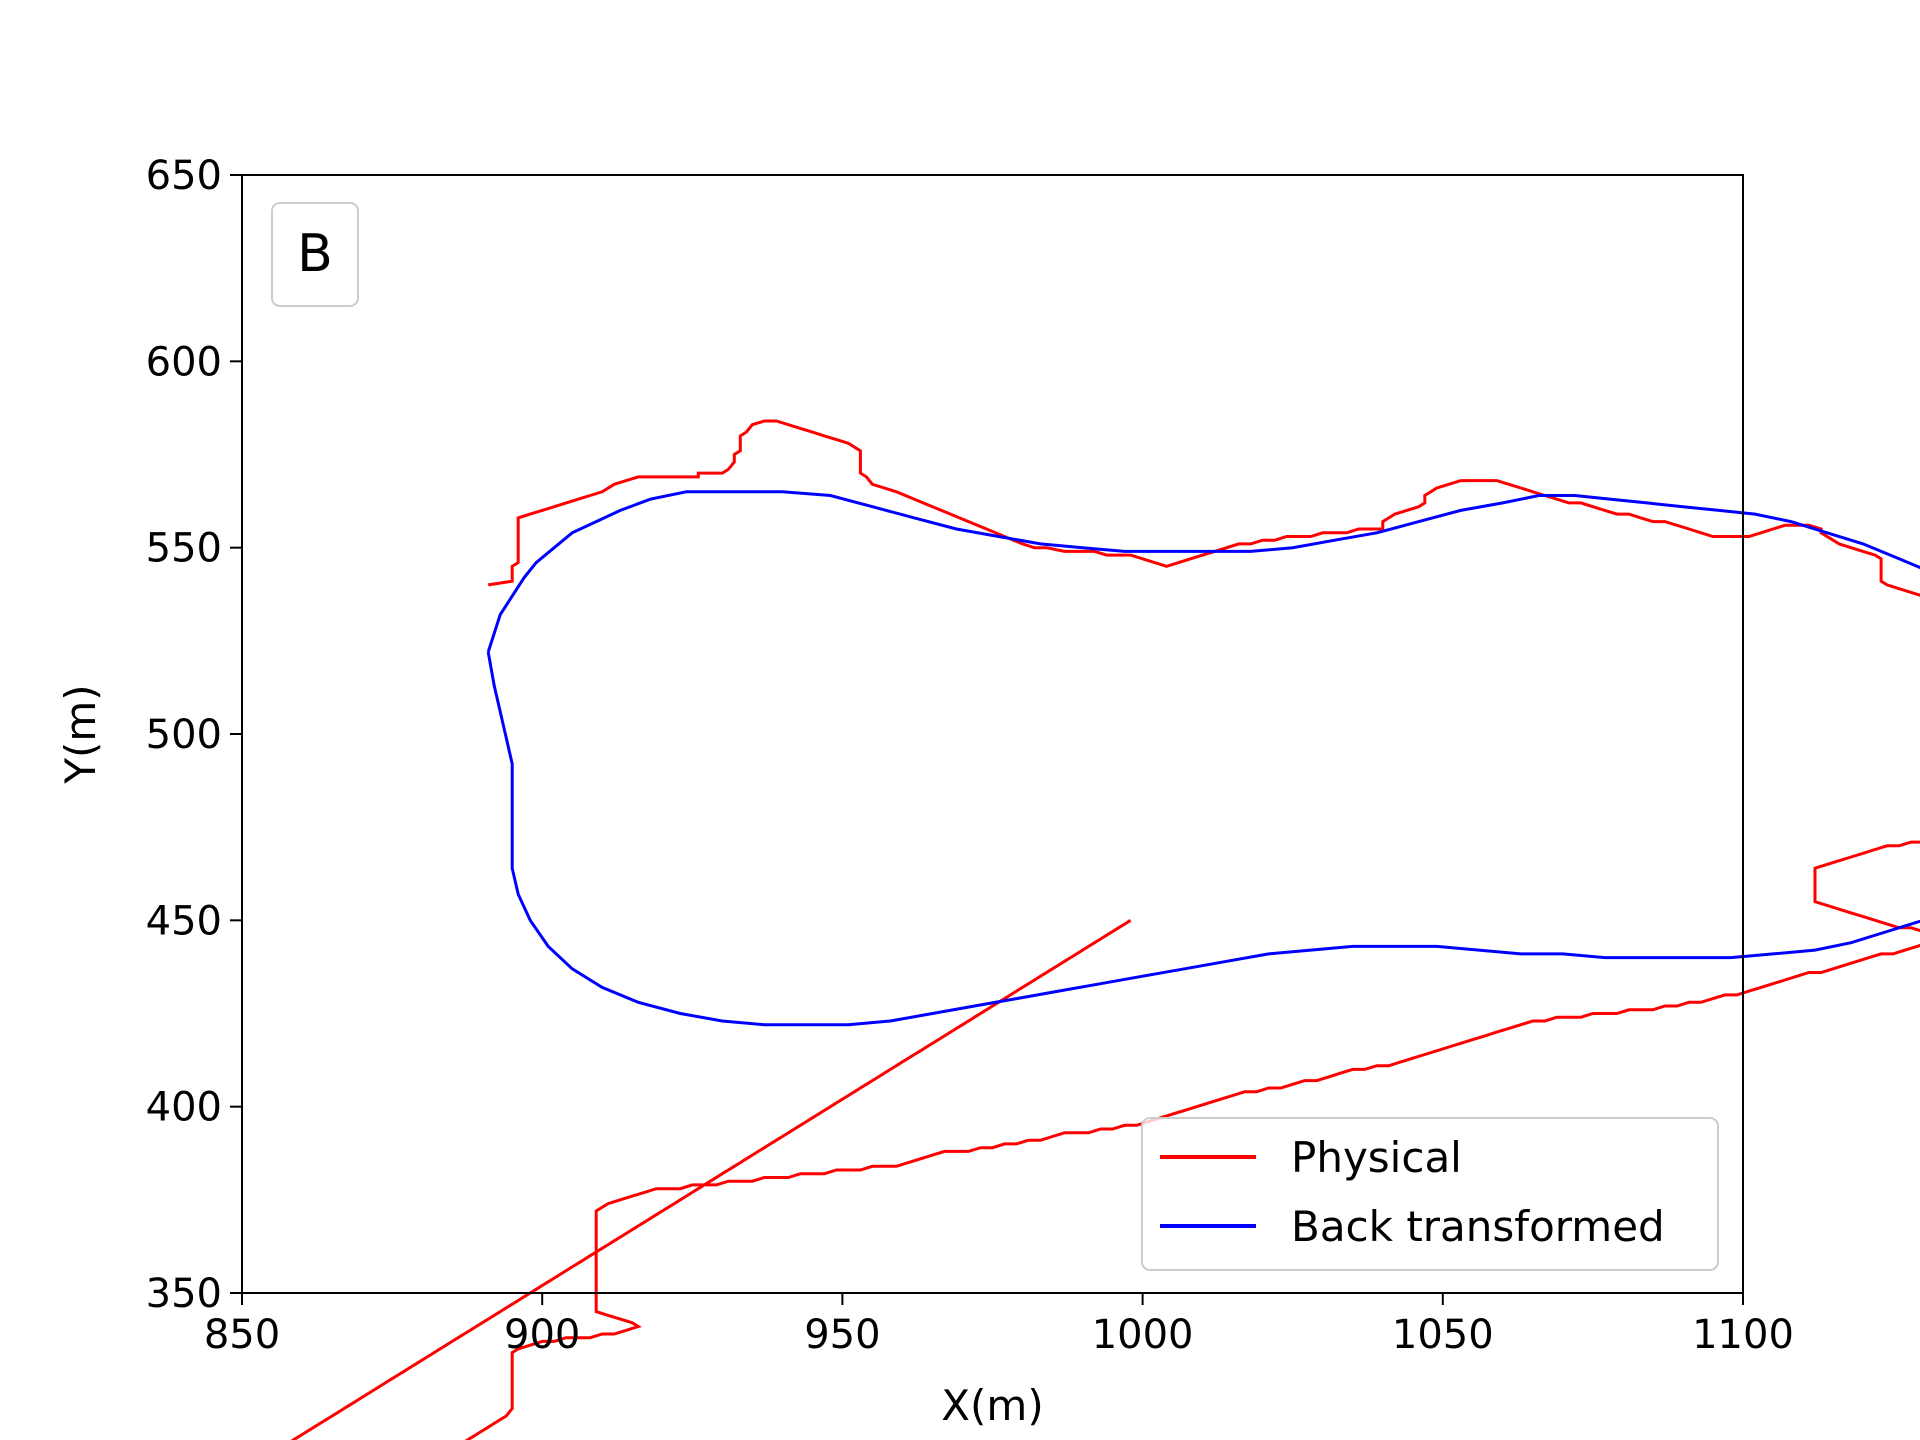  I want to click on panel-label-frame, so click(315, 254).